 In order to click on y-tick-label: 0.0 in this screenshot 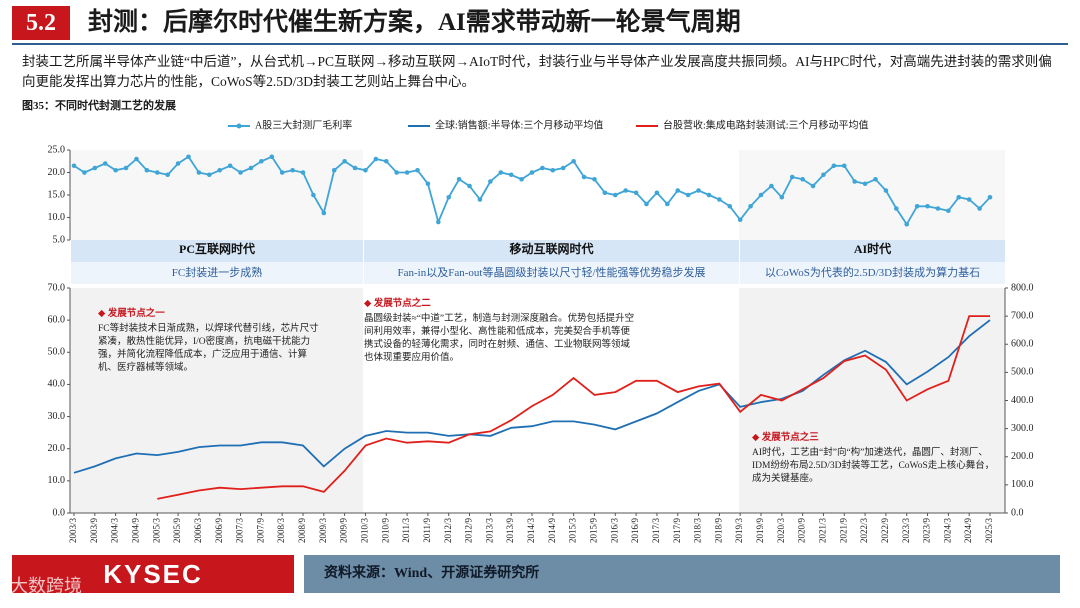, I will do `click(59, 512)`.